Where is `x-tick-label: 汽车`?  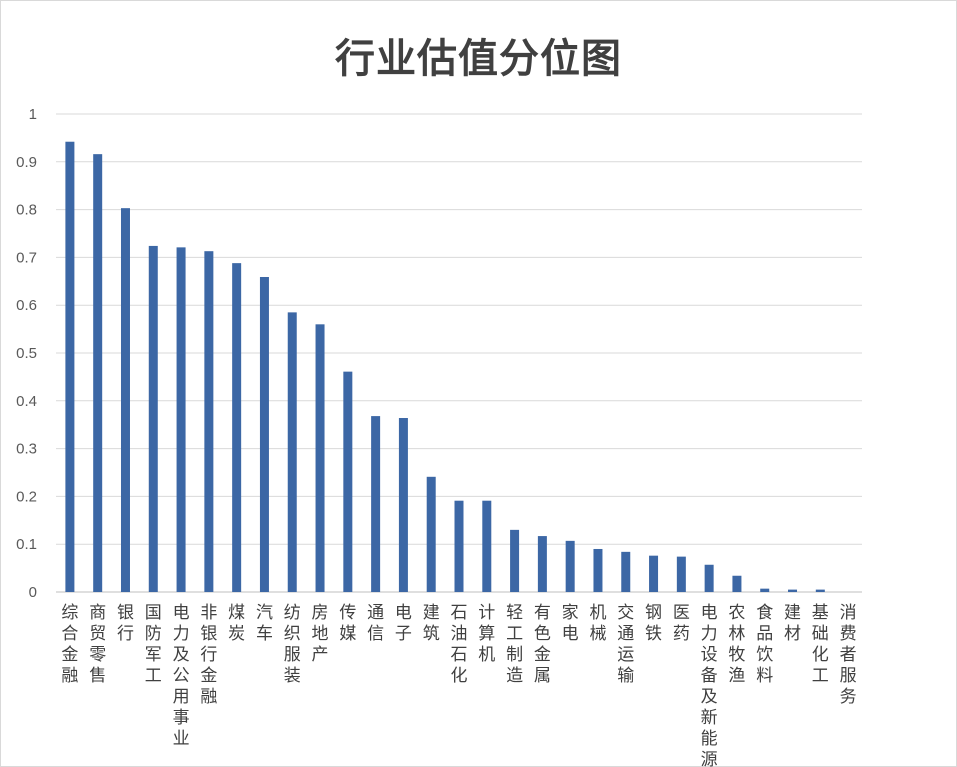 x-tick-label: 汽车 is located at coordinates (264, 623).